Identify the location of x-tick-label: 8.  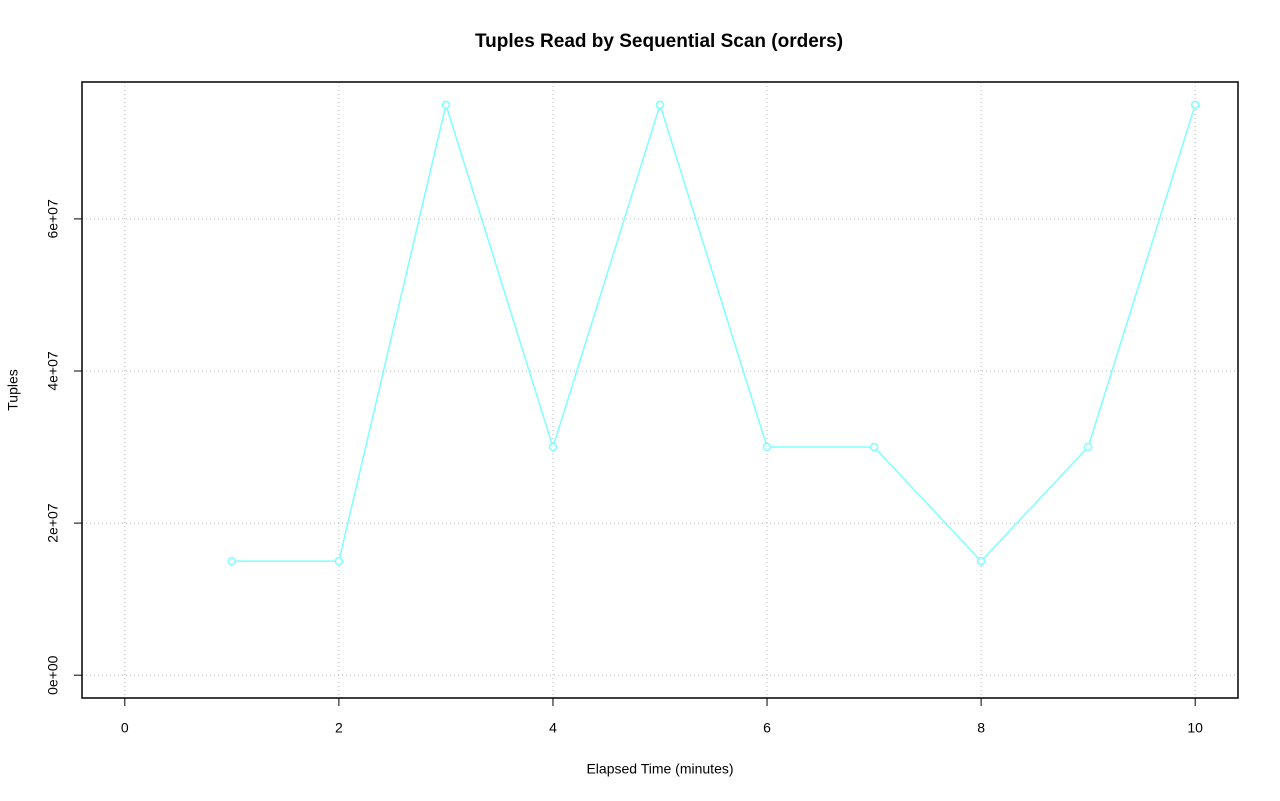
(981, 728).